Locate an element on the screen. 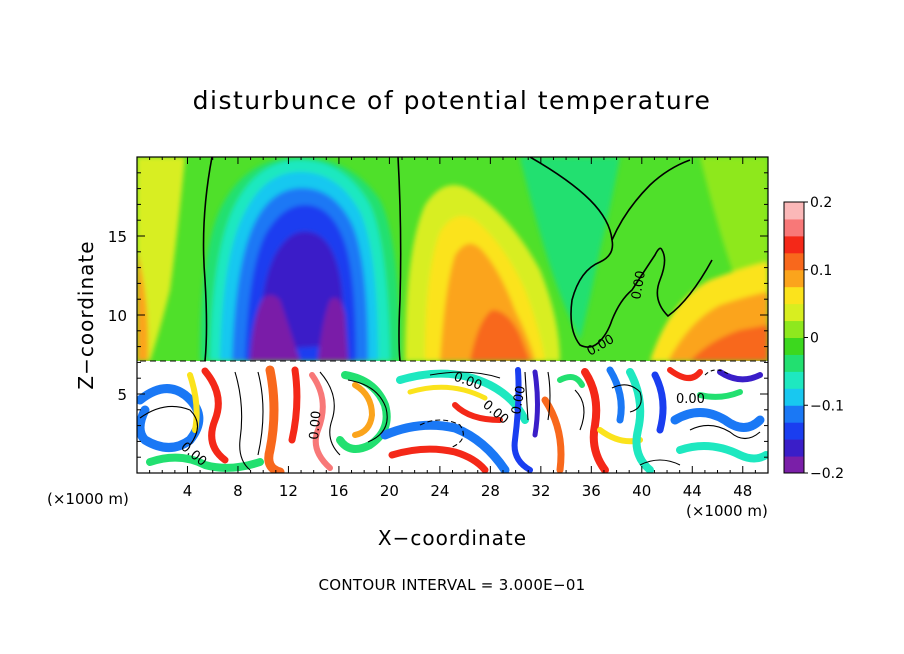  colorbar-tick-label: −0.1 is located at coordinates (827, 406).